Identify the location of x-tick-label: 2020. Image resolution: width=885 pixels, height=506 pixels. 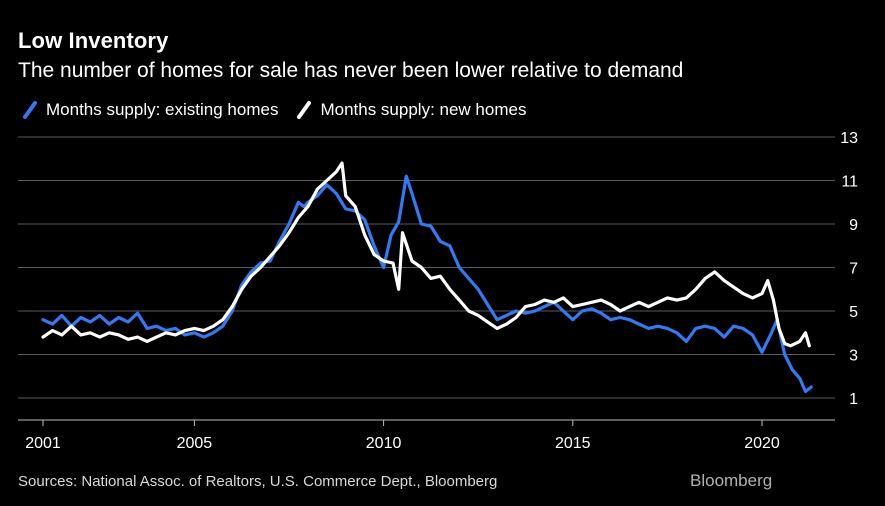
(762, 443).